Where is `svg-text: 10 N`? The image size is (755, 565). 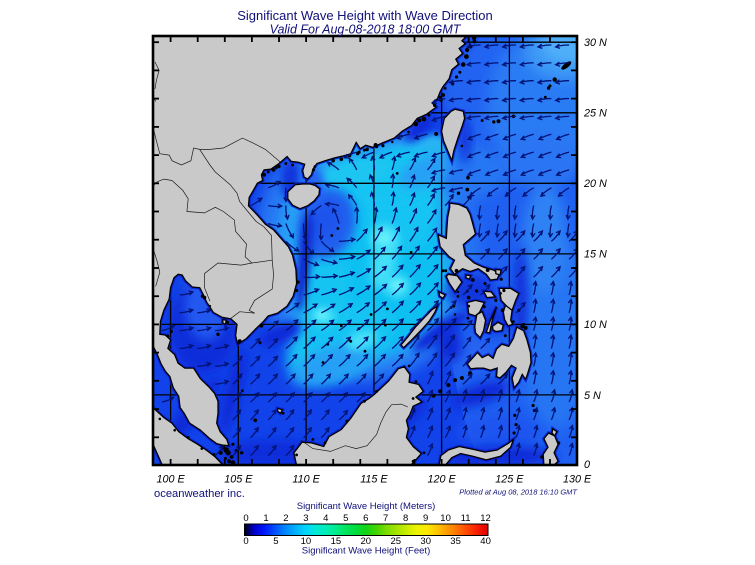 svg-text: 10 N is located at coordinates (595, 325).